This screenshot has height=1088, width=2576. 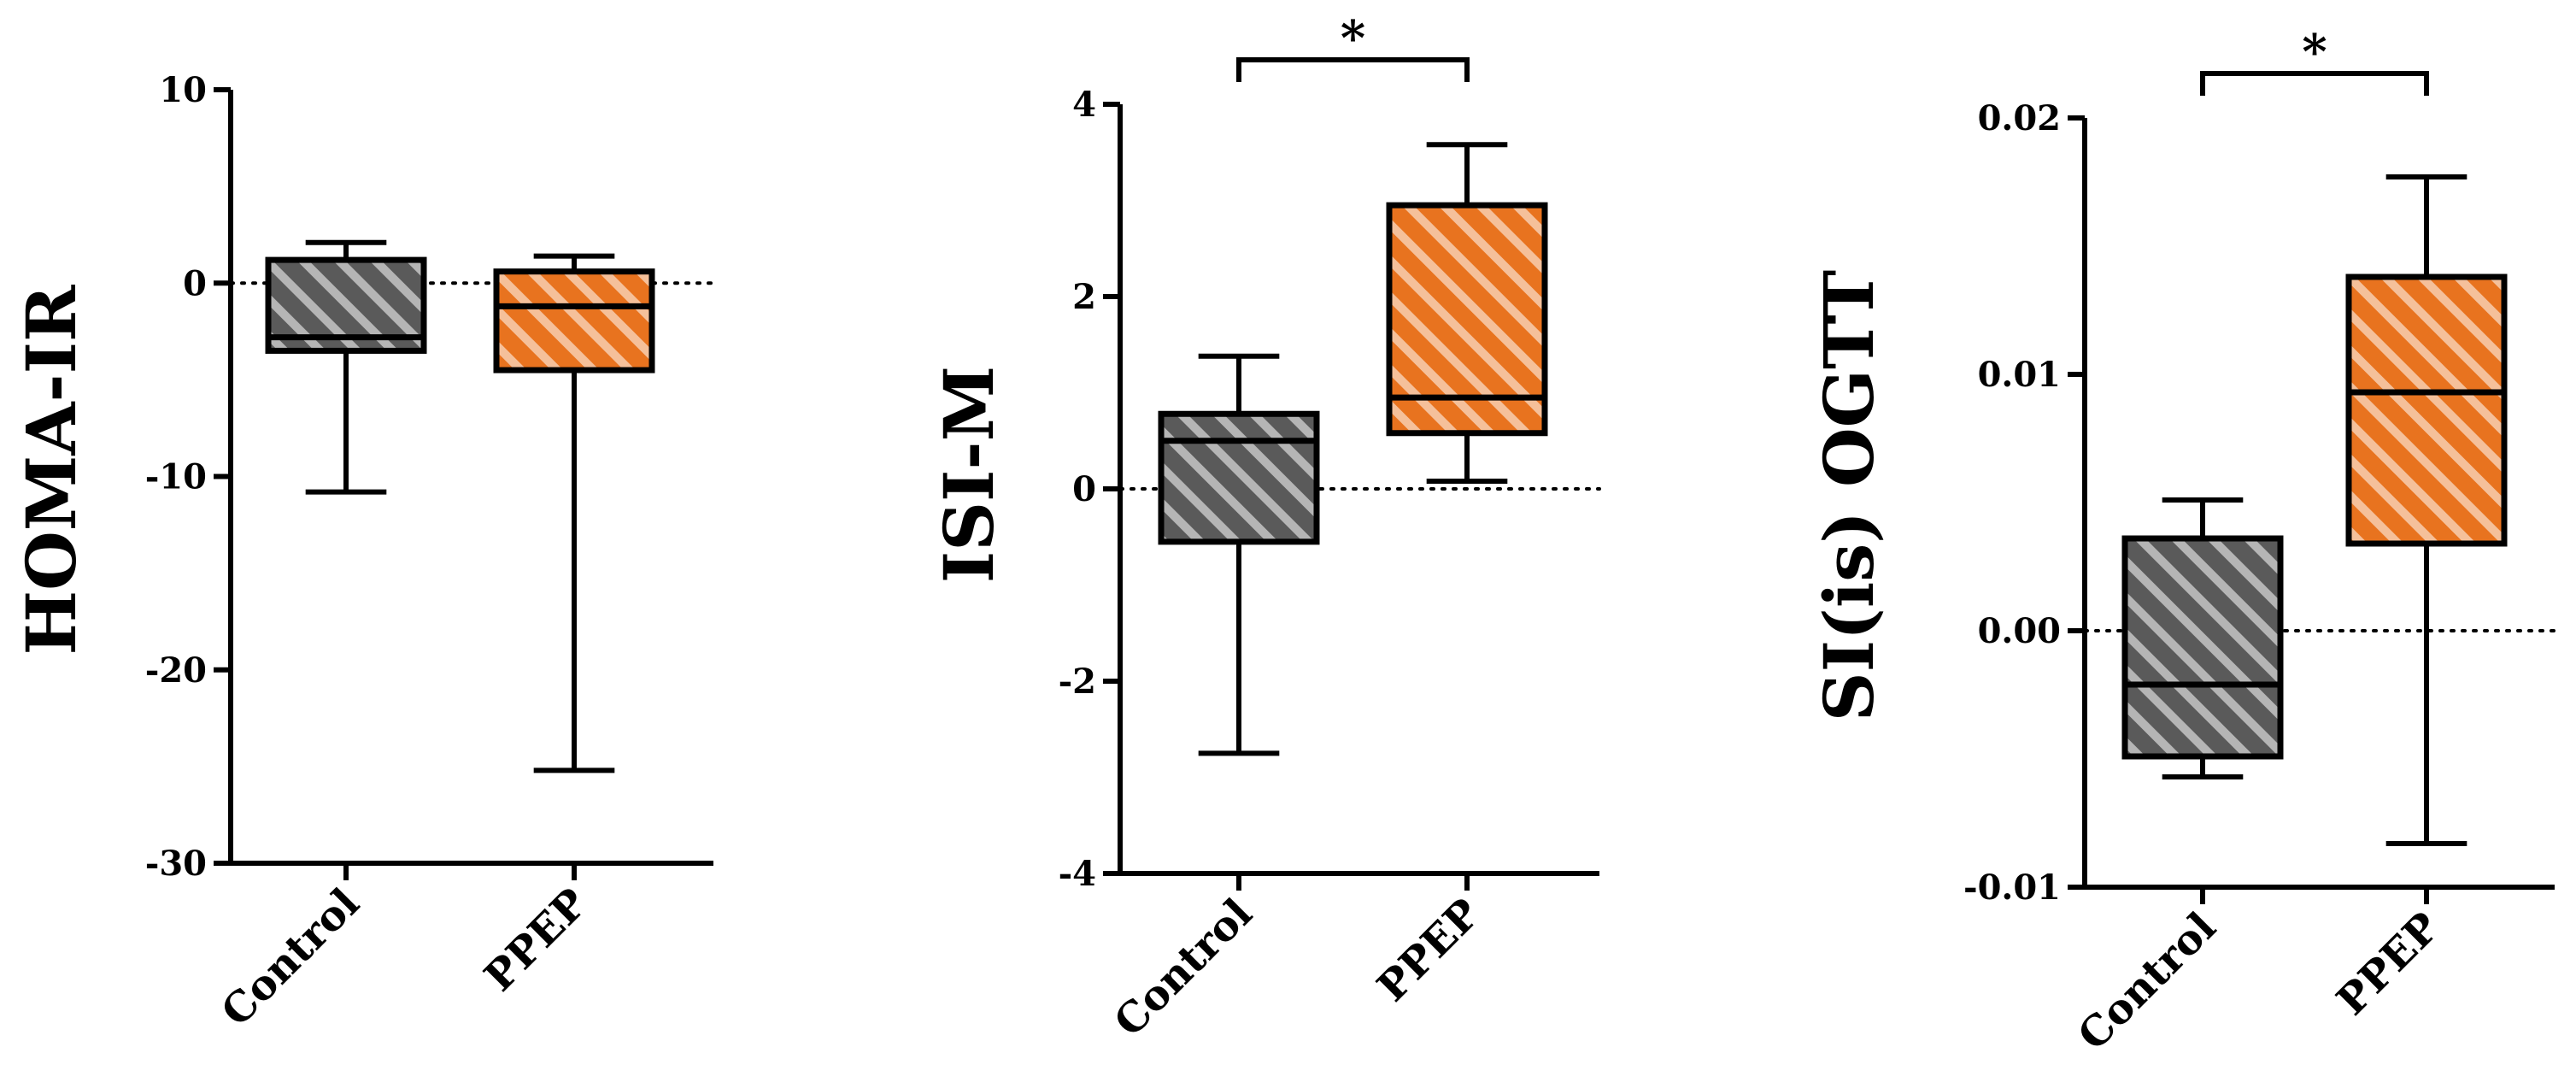 What do you see at coordinates (176, 477) in the screenshot?
I see `y-tick-label: -10` at bounding box center [176, 477].